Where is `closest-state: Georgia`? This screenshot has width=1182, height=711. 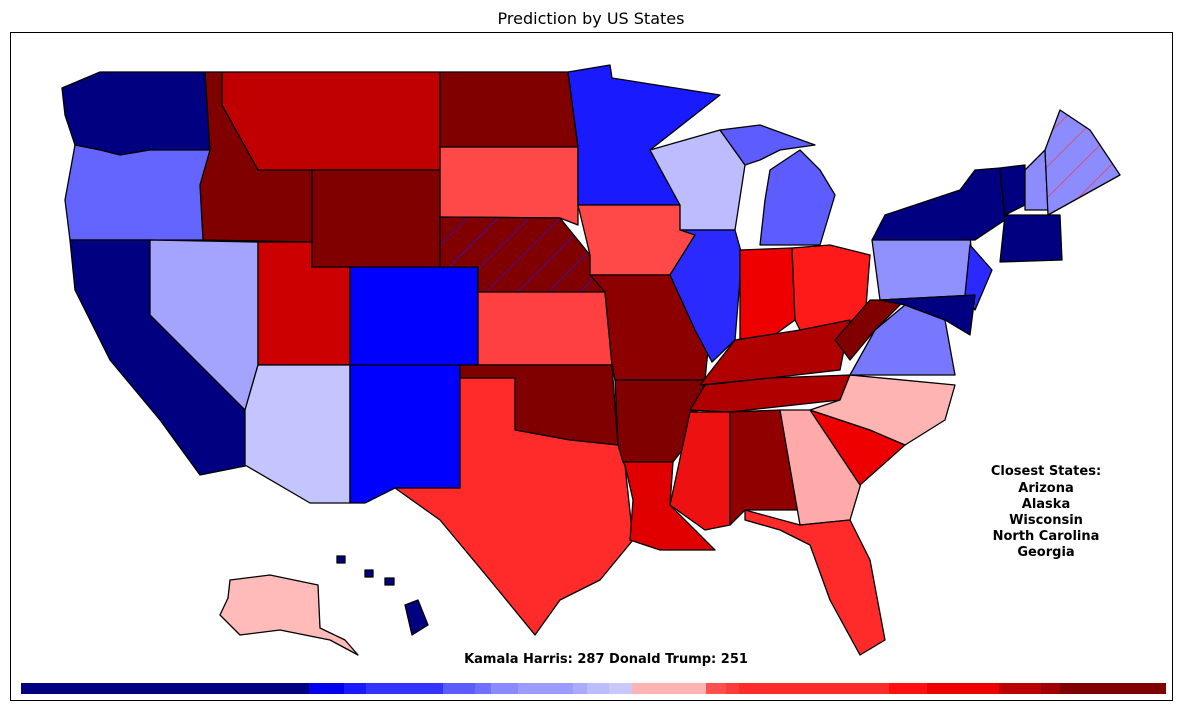
closest-state: Georgia is located at coordinates (1045, 552).